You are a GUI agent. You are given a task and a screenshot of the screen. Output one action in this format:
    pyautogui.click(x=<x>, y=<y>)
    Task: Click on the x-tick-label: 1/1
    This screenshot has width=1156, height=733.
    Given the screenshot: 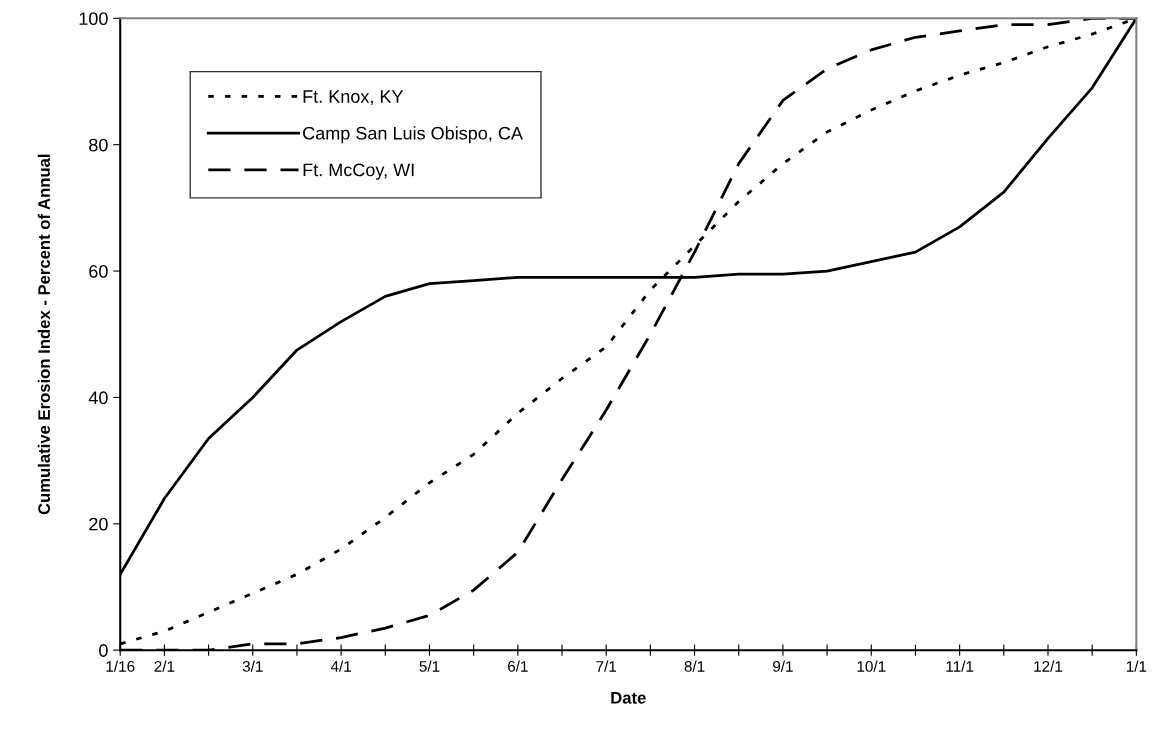 What is the action you would take?
    pyautogui.click(x=1136, y=666)
    